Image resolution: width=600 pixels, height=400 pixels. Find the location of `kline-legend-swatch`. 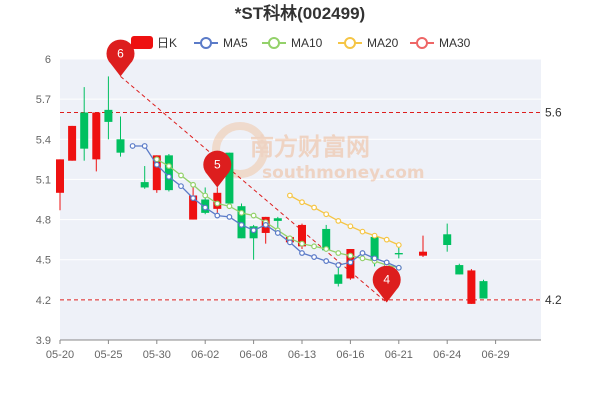

kline-legend-swatch is located at coordinates (142, 42).